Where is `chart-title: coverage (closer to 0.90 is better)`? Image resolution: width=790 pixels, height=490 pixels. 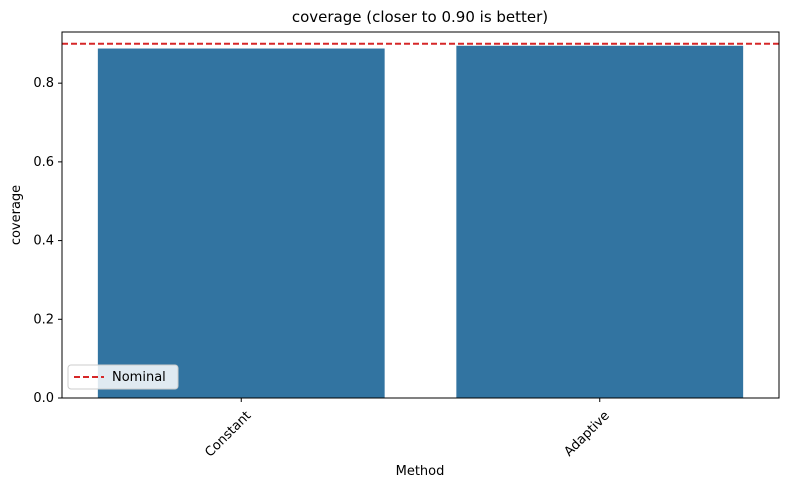
chart-title: coverage (closer to 0.90 is better) is located at coordinates (420, 17).